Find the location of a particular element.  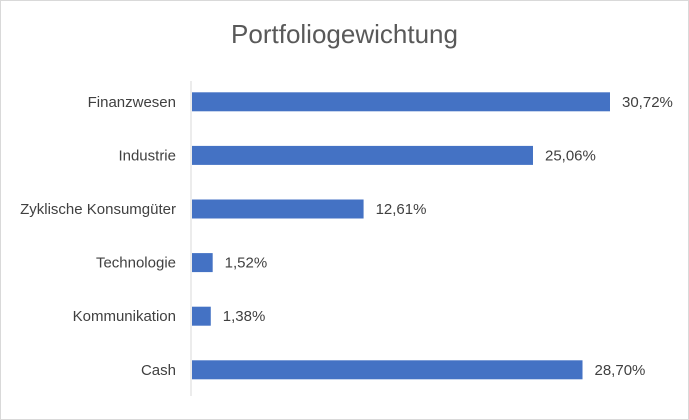

category-label: Technologie is located at coordinates (136, 263).